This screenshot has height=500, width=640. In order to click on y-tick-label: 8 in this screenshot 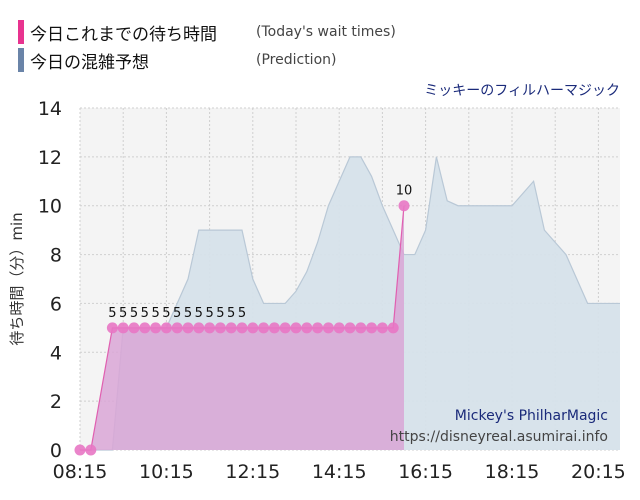, I will do `click(56, 256)`.